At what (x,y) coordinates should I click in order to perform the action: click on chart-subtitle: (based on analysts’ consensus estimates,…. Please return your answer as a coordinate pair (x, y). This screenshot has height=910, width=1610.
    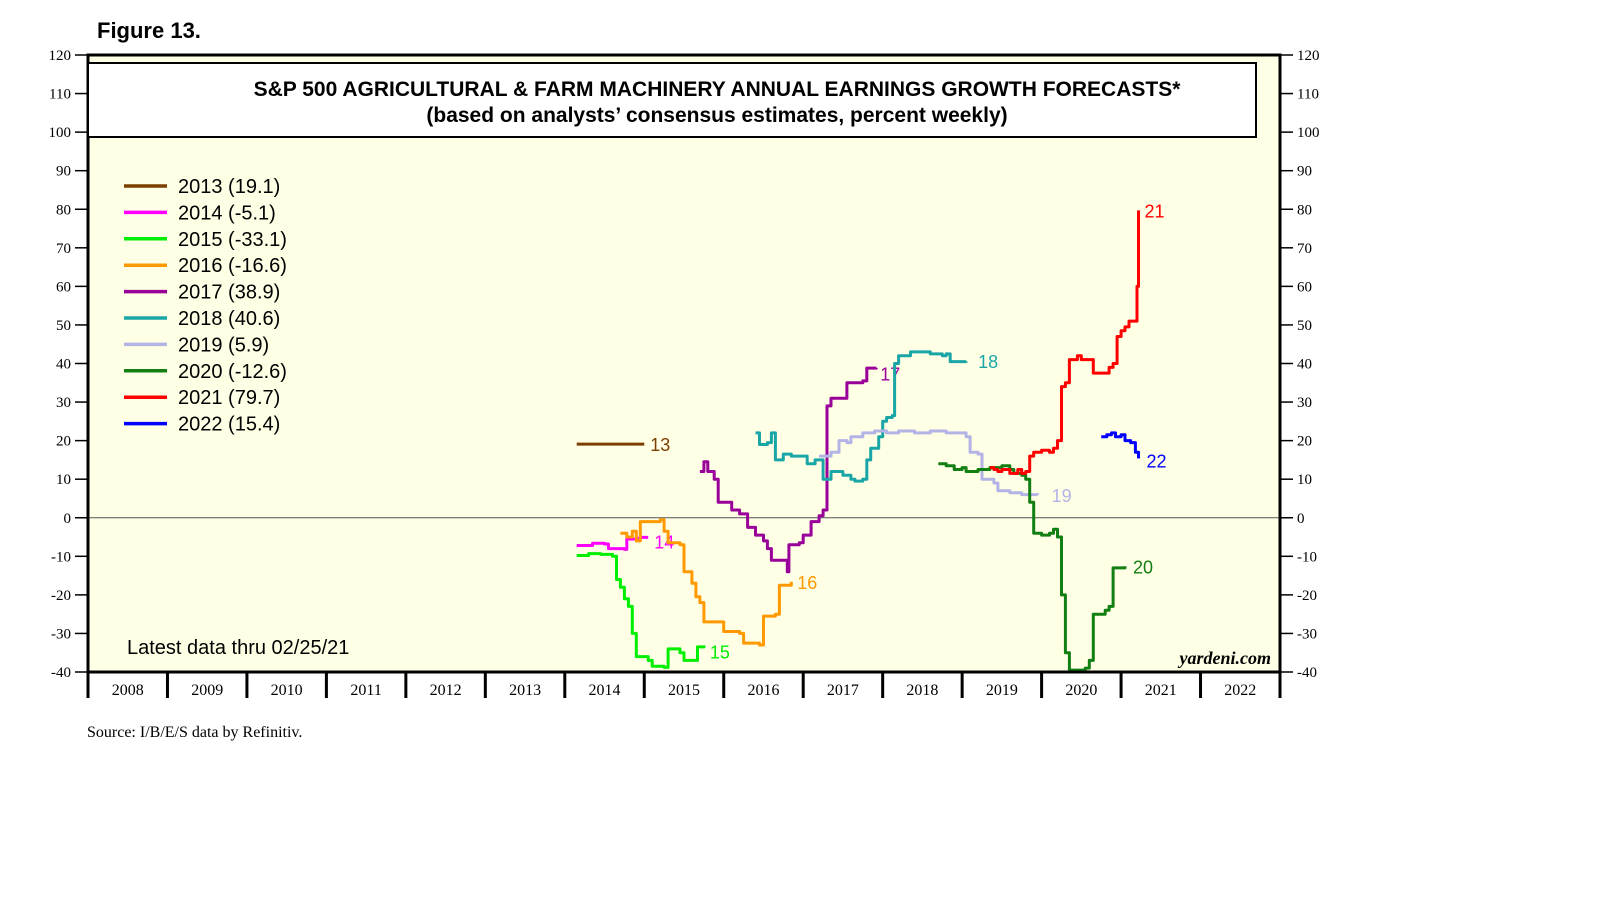
    Looking at the image, I should click on (716, 115).